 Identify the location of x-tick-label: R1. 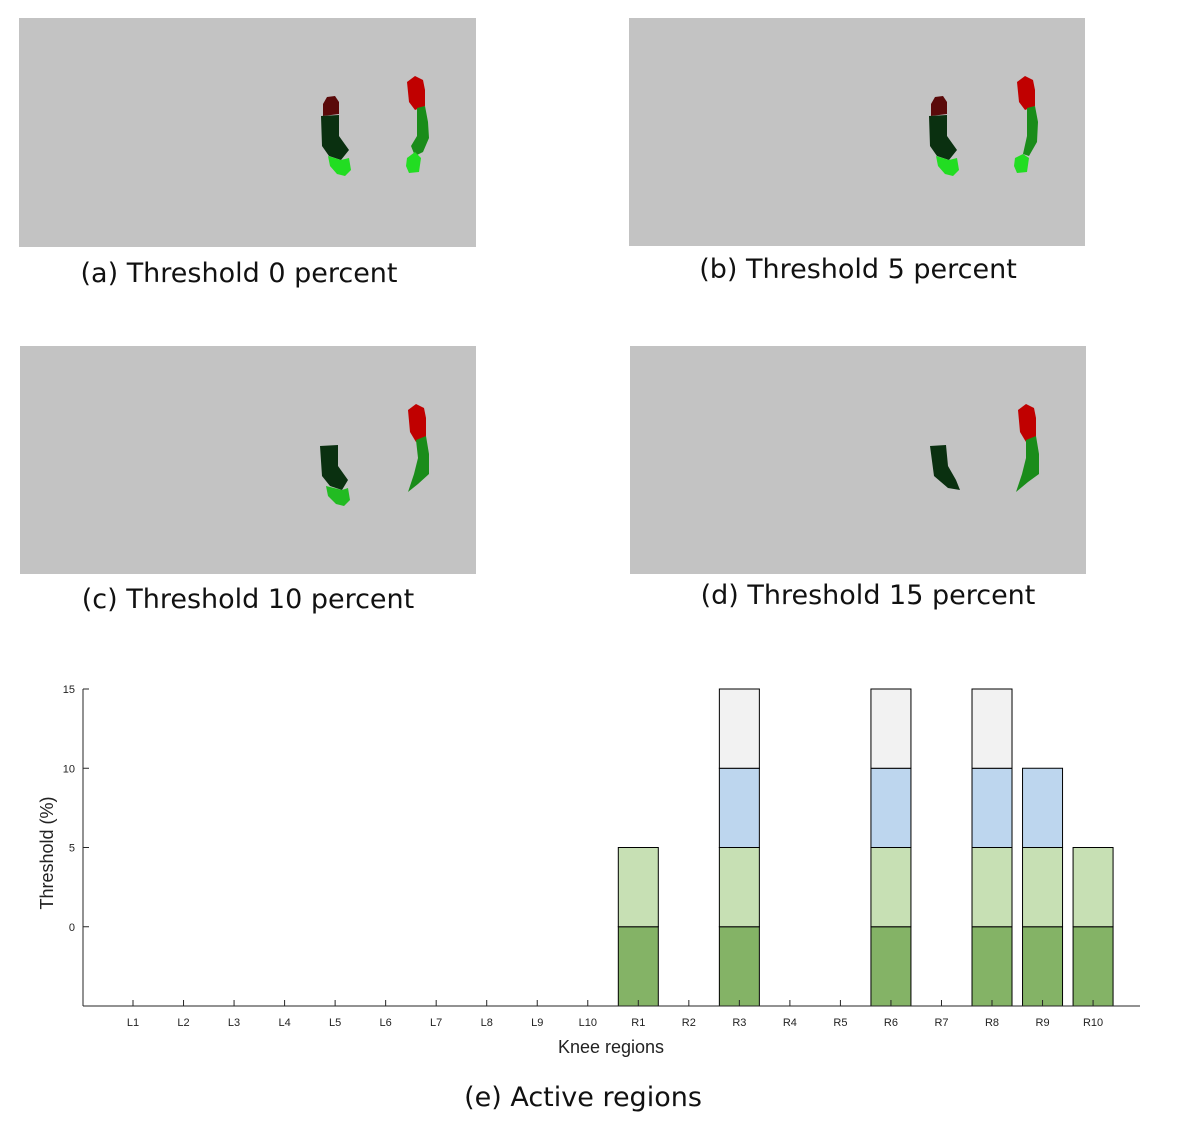
(638, 1023).